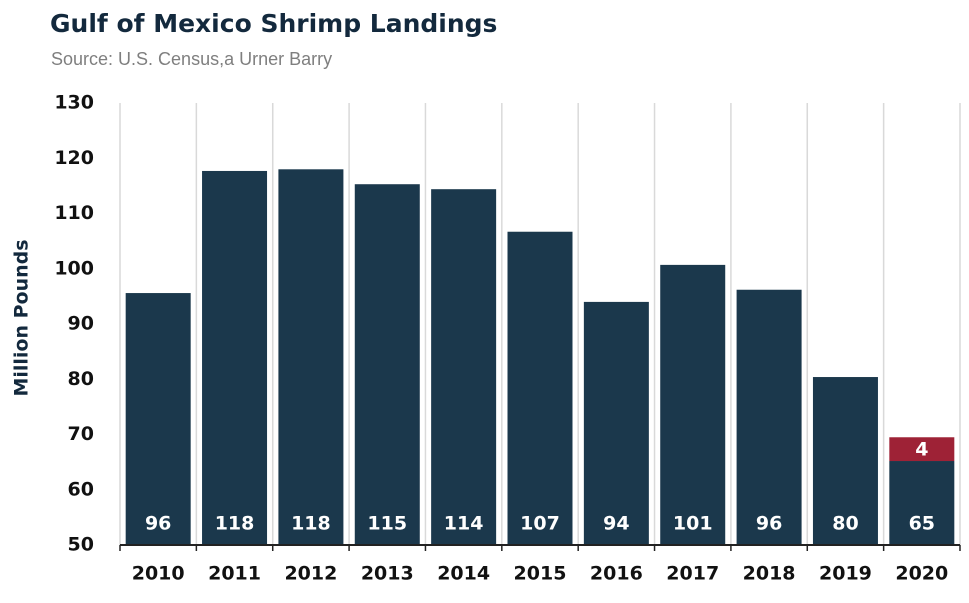  I want to click on y-tick-label: 90, so click(81, 324).